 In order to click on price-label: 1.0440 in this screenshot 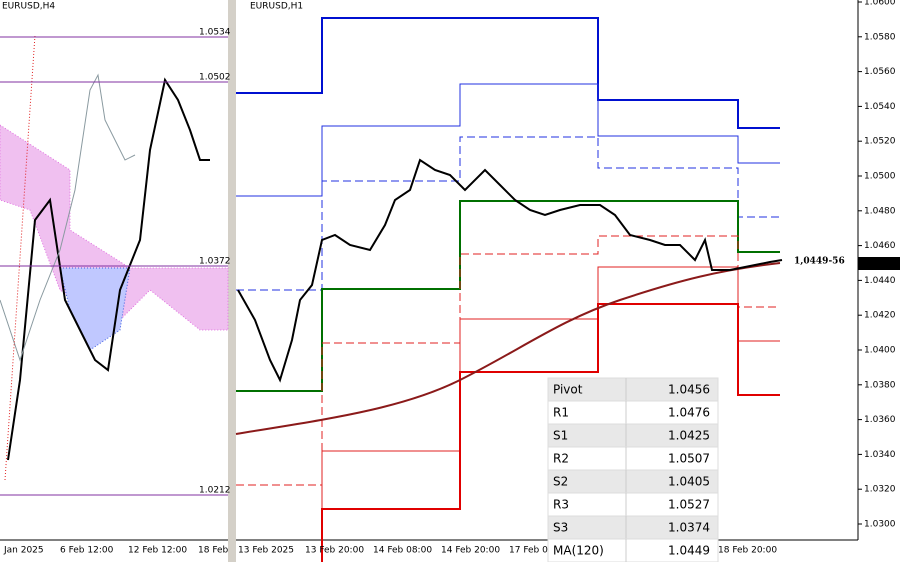, I will do `click(880, 281)`.